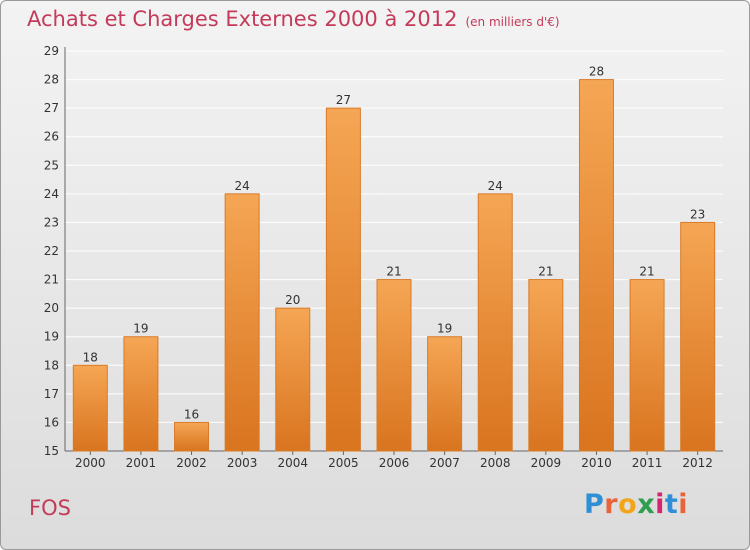 The height and width of the screenshot is (550, 750). I want to click on x-tick-label-2003: 2003, so click(242, 463).